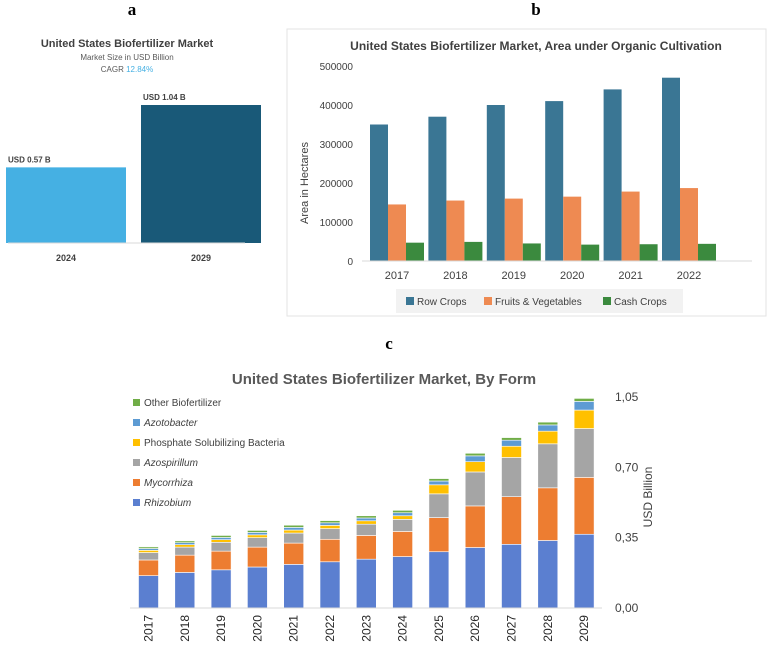 This screenshot has width=777, height=652. I want to click on chart-b-xtick-2021: 2021, so click(630, 276).